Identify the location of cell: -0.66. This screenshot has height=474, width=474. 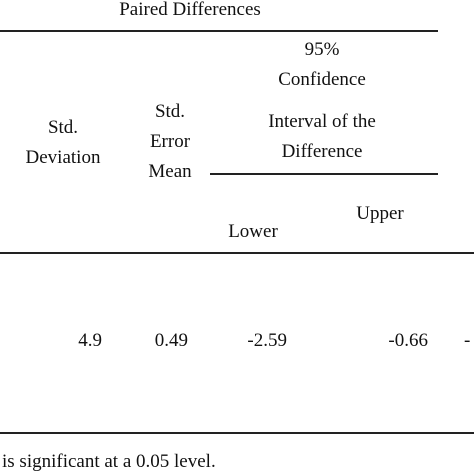
(408, 340).